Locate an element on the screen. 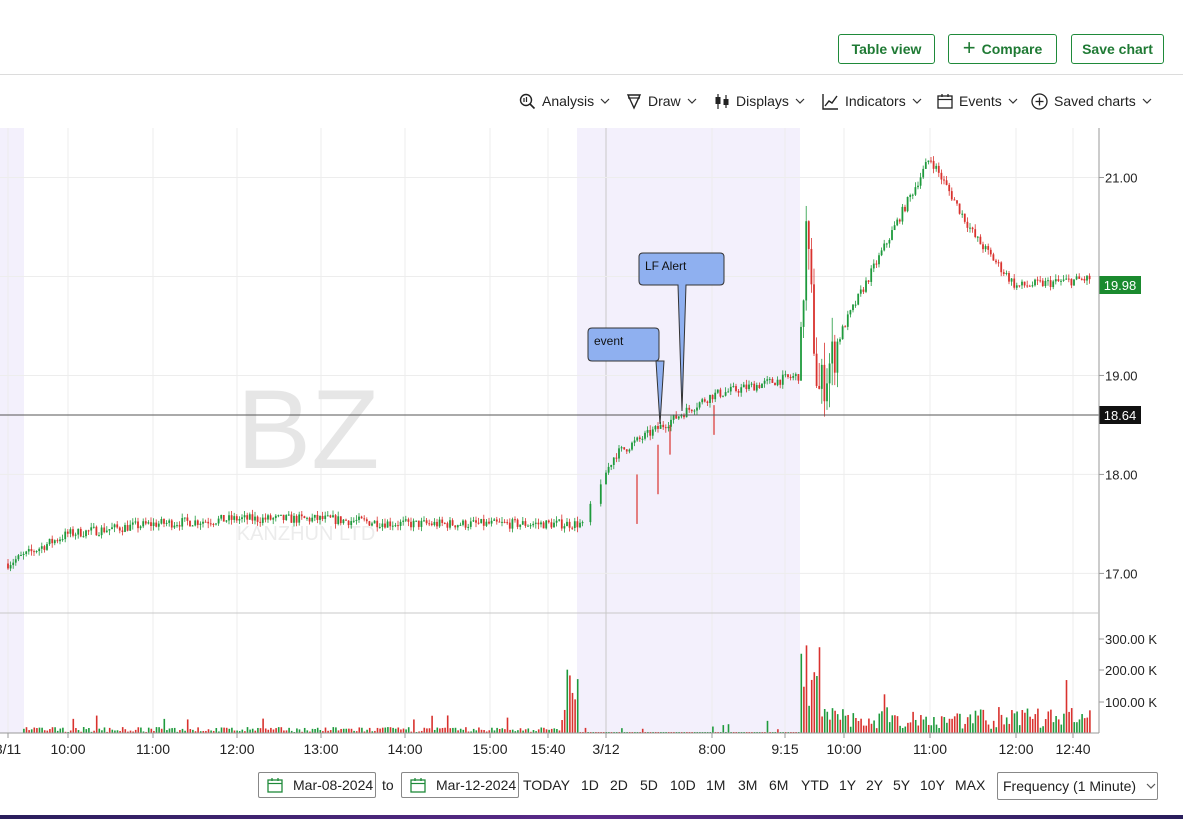  displays-menu: Displays is located at coordinates (759, 101).